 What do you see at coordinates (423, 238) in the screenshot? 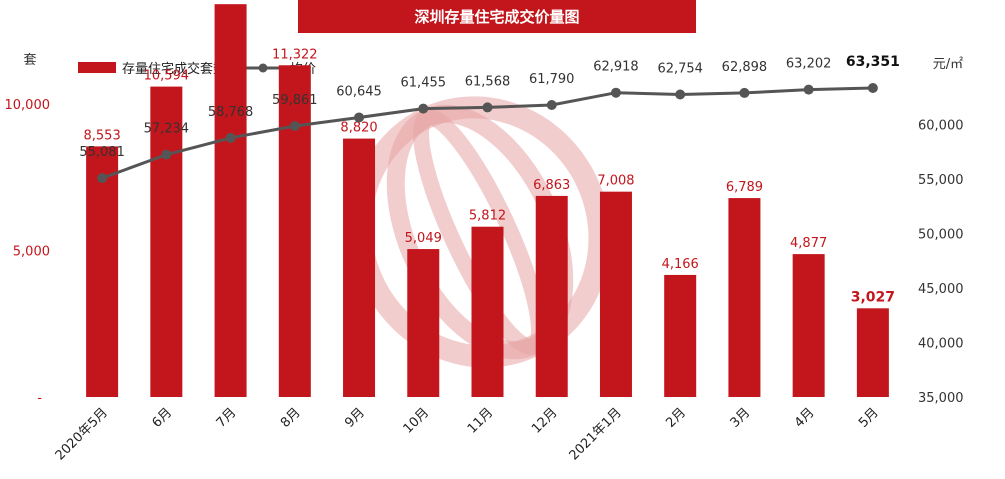
I see `bar-data-label: 5,049` at bounding box center [423, 238].